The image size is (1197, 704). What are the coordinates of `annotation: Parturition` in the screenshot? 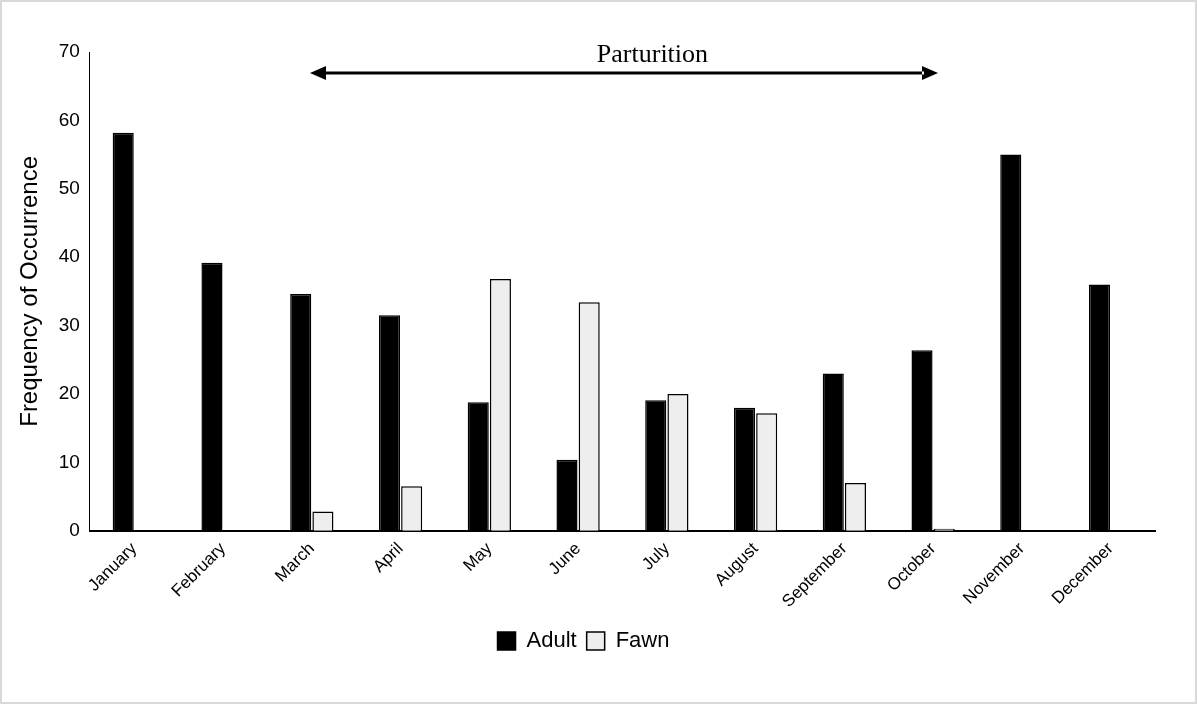 It's located at (652, 53).